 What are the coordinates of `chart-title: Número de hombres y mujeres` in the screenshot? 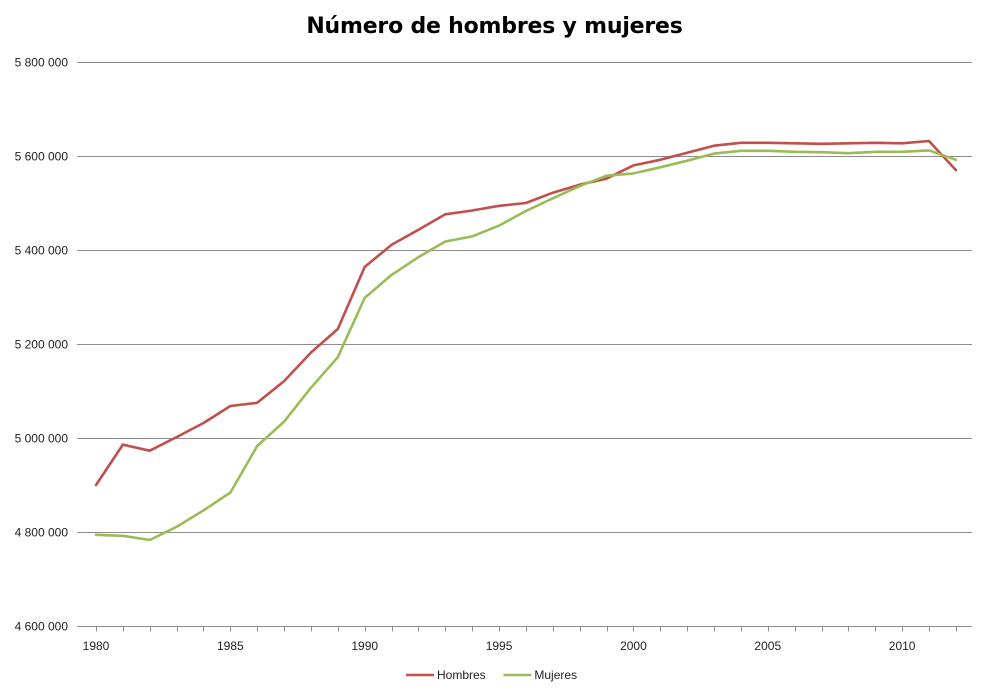 It's located at (494, 26).